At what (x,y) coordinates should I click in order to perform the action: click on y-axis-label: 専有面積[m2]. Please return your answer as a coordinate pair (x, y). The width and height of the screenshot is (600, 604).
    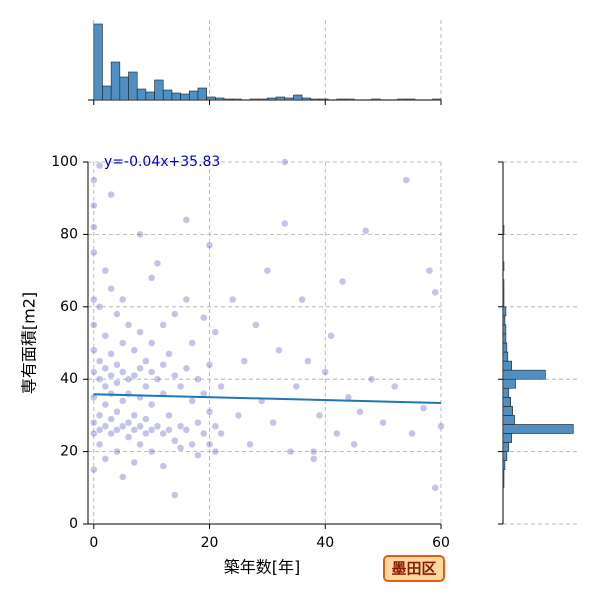
    Looking at the image, I should click on (29, 343).